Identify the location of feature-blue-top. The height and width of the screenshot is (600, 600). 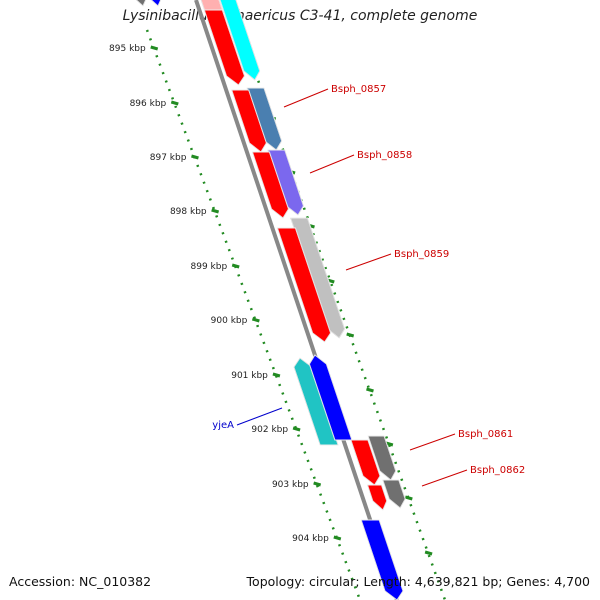
(154, 3).